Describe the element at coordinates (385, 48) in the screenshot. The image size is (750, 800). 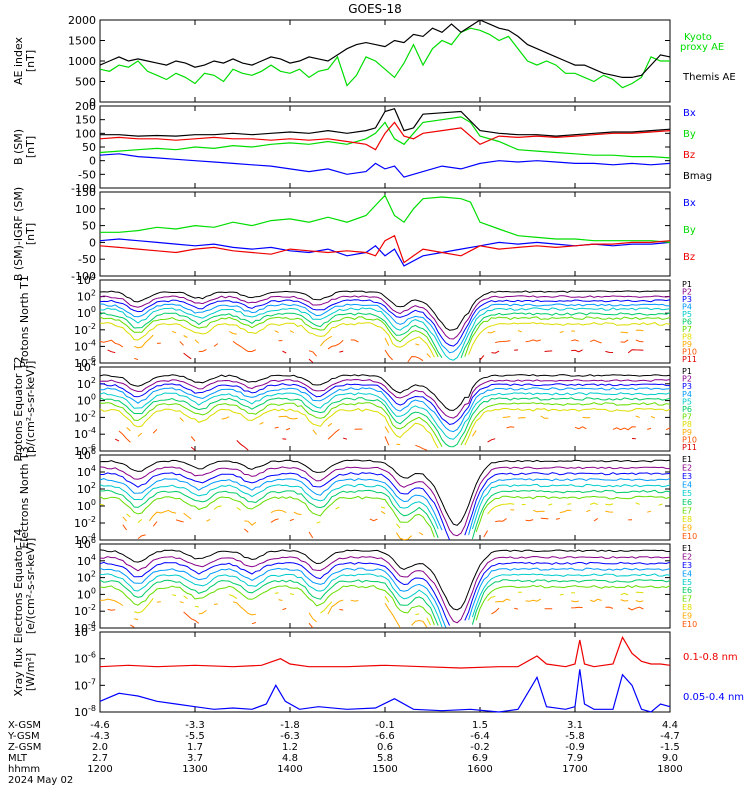
I see `series-themis-ae` at that location.